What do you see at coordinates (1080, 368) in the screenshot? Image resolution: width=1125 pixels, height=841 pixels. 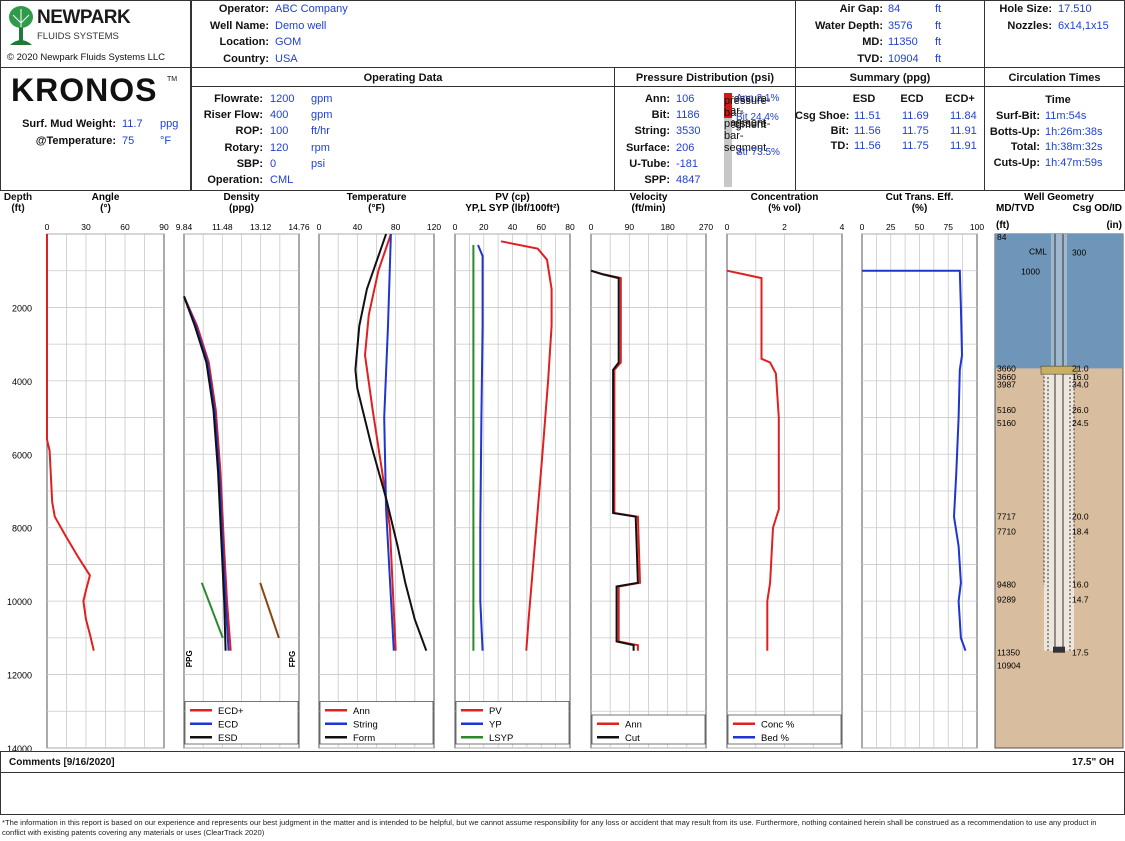 I see `od-label: 21.0` at bounding box center [1080, 368].